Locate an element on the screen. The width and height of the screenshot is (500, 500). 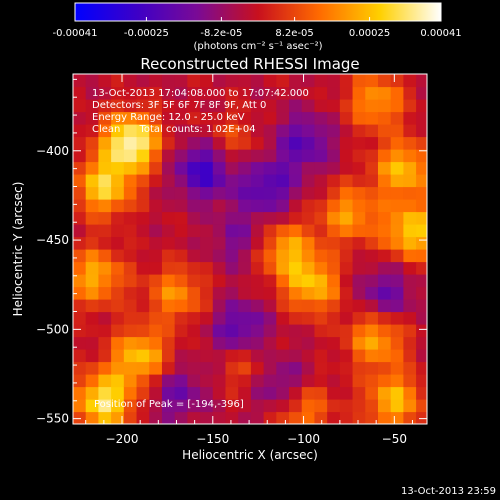
annotation-energy-range: Energy Range: 12.0 - 25.0 keV is located at coordinates (168, 117).